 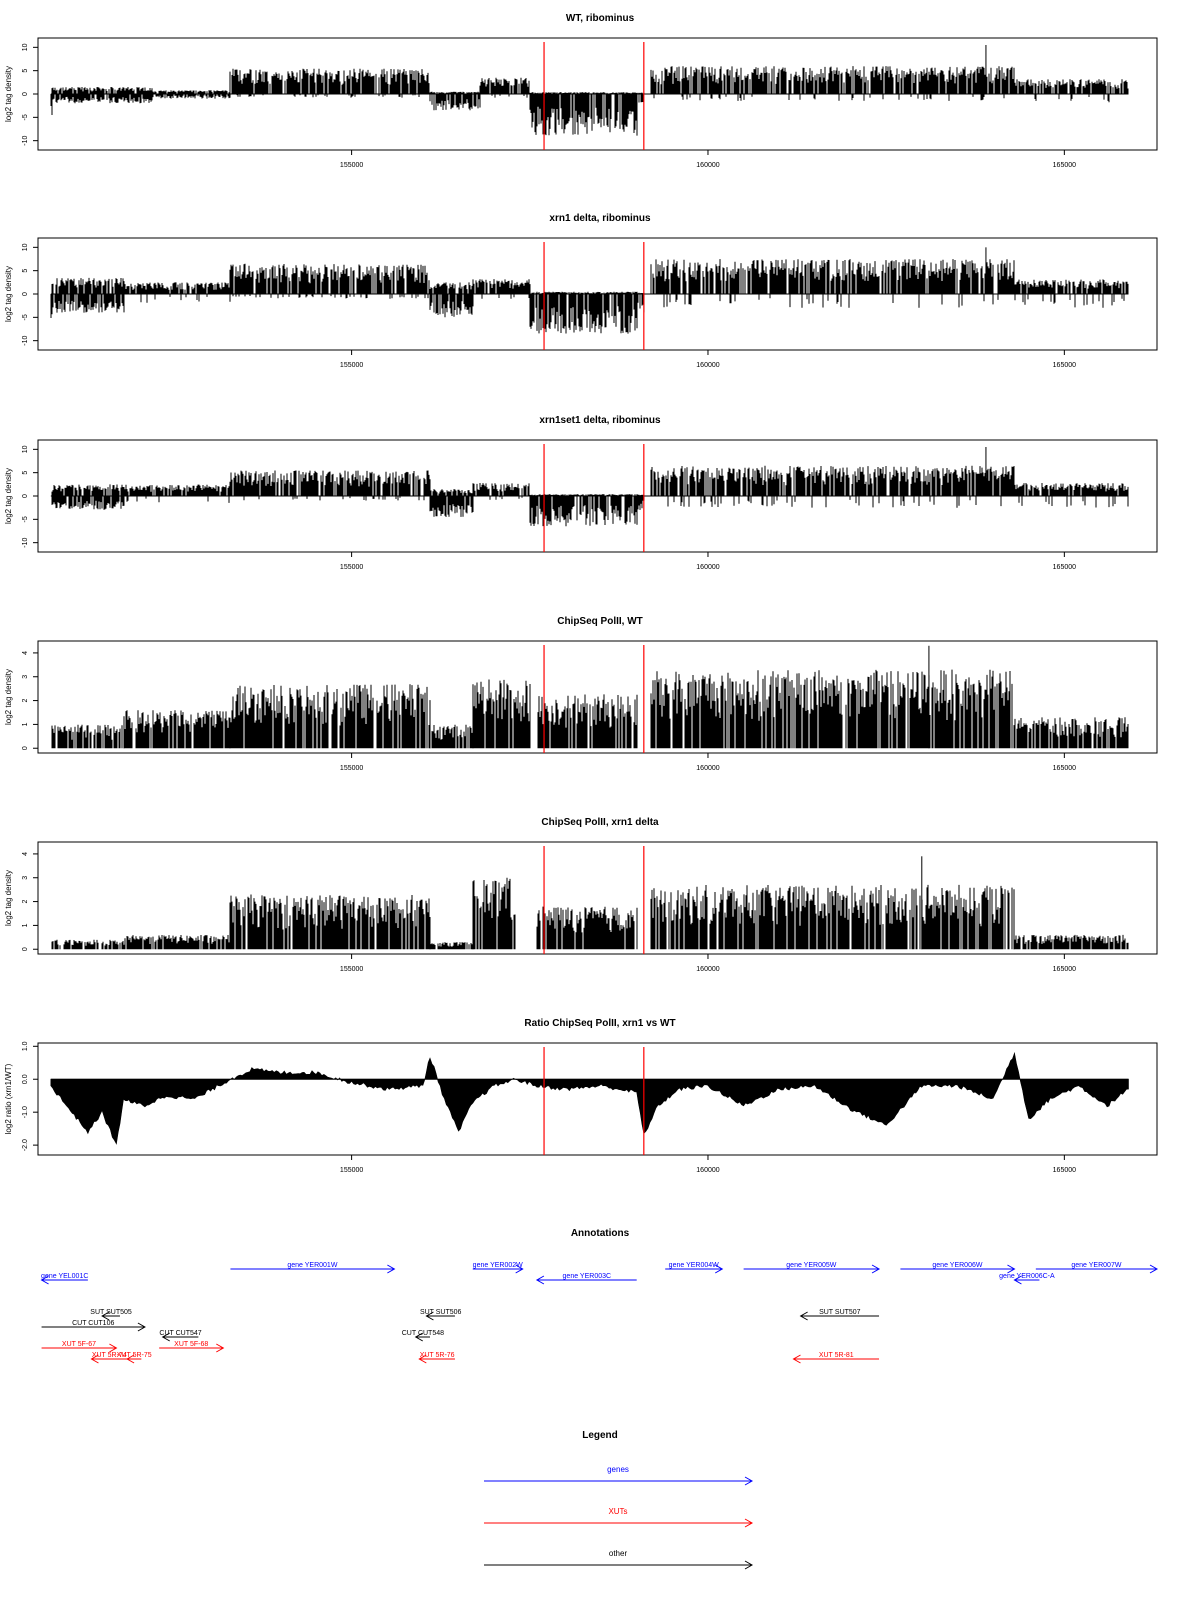 I want to click on chart-title: WT, ribominus, so click(x=600, y=18).